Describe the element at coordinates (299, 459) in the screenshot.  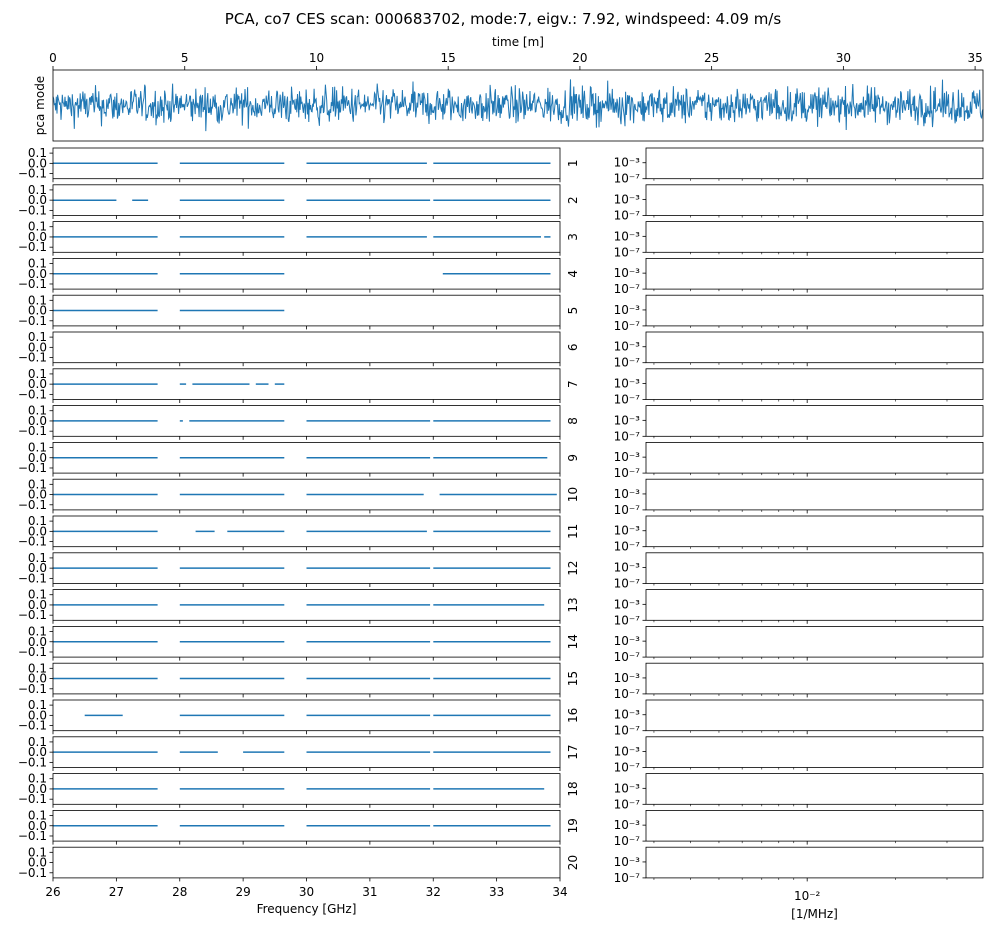
I see `feed-panel: 0.10.0−0.1 9` at that location.